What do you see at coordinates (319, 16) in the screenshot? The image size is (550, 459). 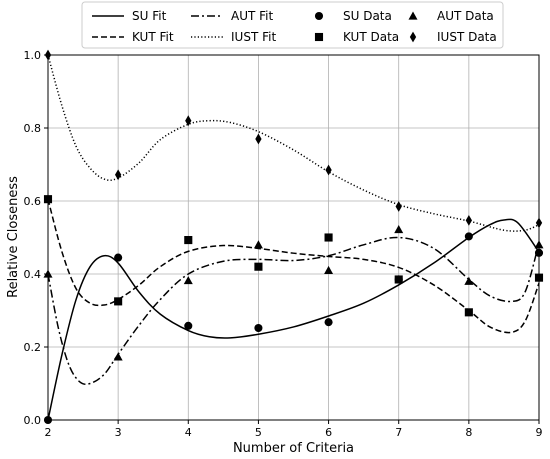 I see `legend-su-data-swatch` at bounding box center [319, 16].